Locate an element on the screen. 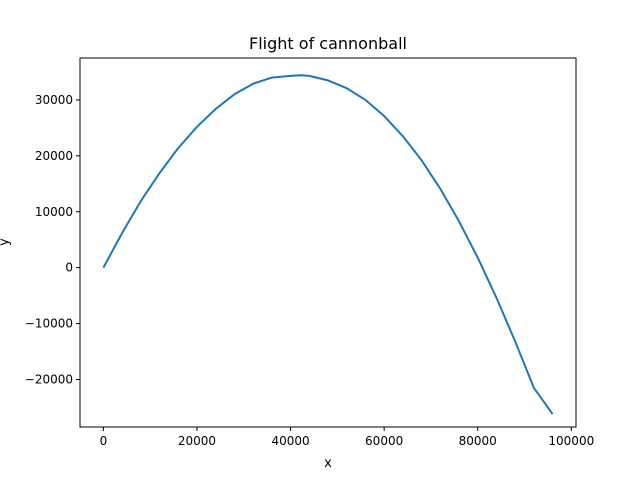 Image resolution: width=640 pixels, height=485 pixels. chart-title: Flight of cannonball is located at coordinates (328, 43).